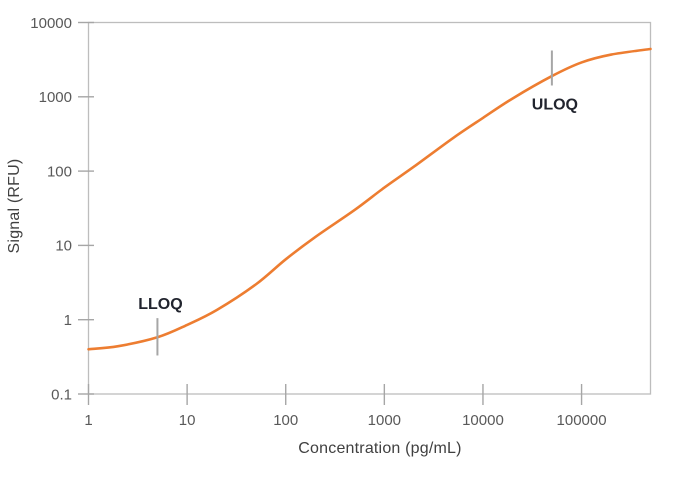 This screenshot has width=694, height=484. Describe the element at coordinates (68, 320) in the screenshot. I see `y-tick-label: 1` at that location.